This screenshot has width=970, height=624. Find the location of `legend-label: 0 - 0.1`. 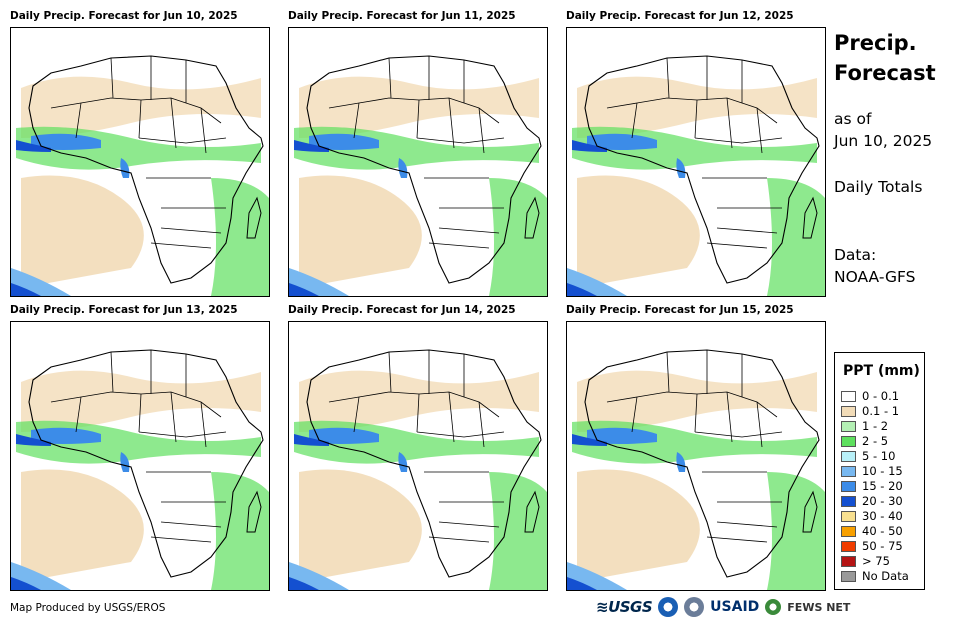

legend-label: 0 - 0.1 is located at coordinates (881, 396).